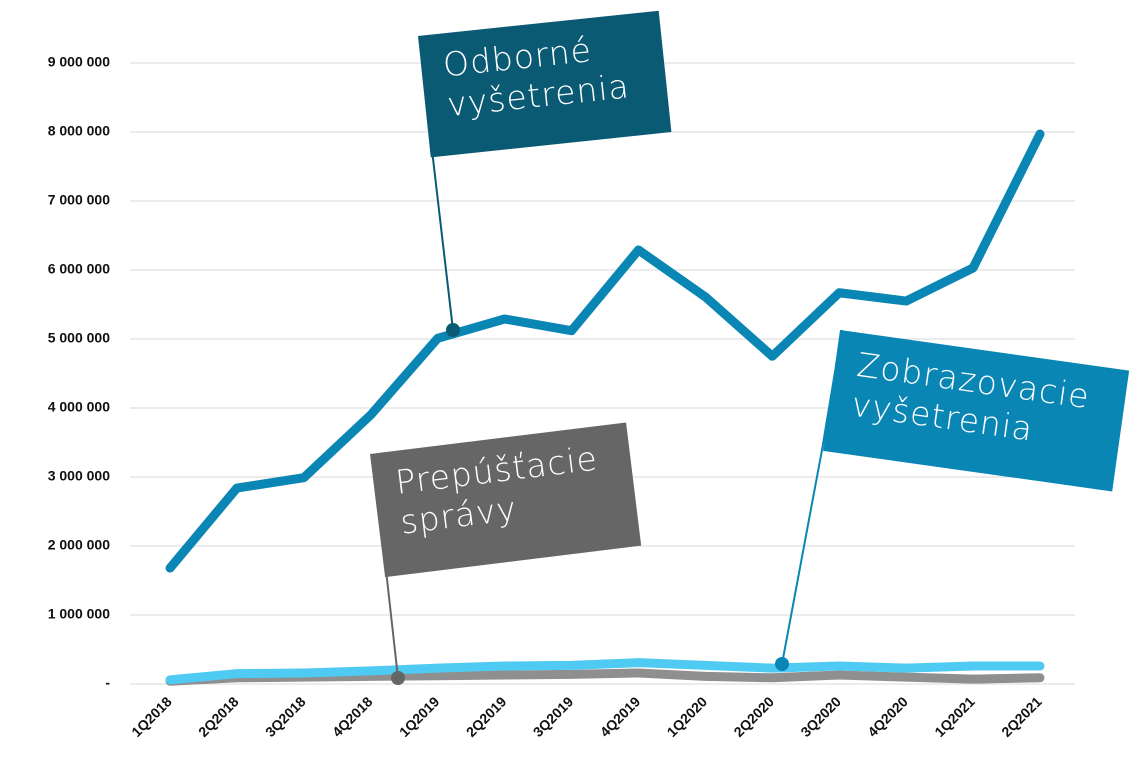 Image resolution: width=1137 pixels, height=766 pixels. Describe the element at coordinates (79, 614) in the screenshot. I see `y-tick-label: 1 000 000` at that location.